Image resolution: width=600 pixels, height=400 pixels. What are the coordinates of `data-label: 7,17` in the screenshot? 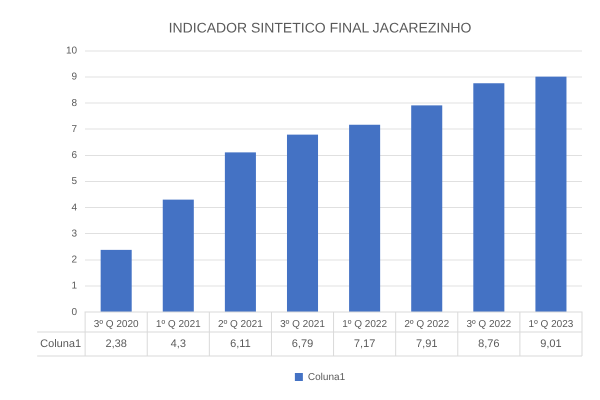 It's located at (365, 344).